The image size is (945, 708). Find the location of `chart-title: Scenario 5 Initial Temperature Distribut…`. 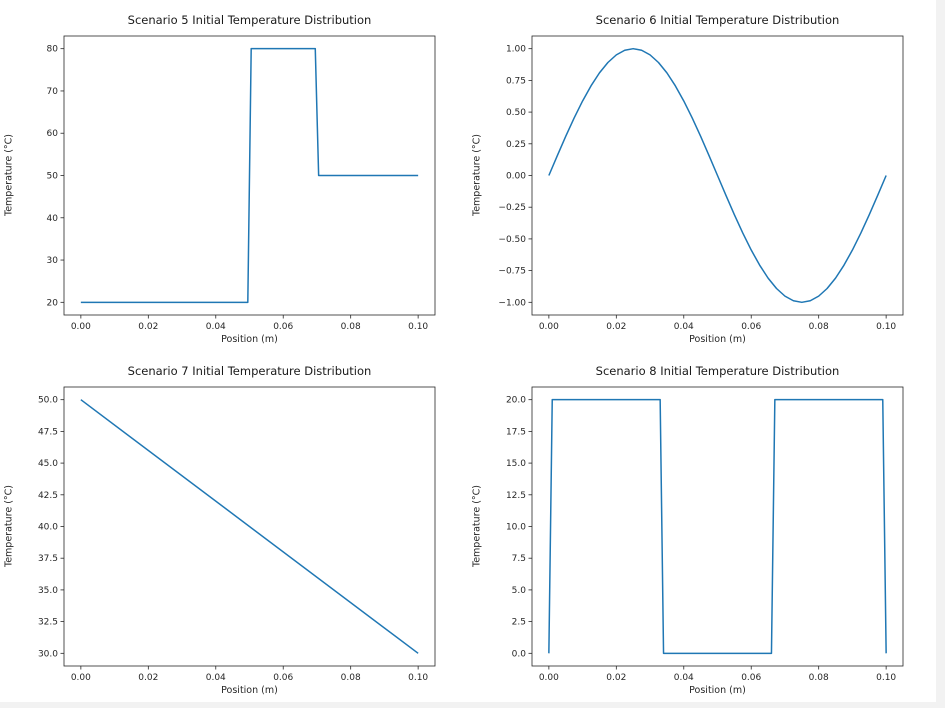

chart-title: Scenario 5 Initial Temperature Distribut… is located at coordinates (249, 20).